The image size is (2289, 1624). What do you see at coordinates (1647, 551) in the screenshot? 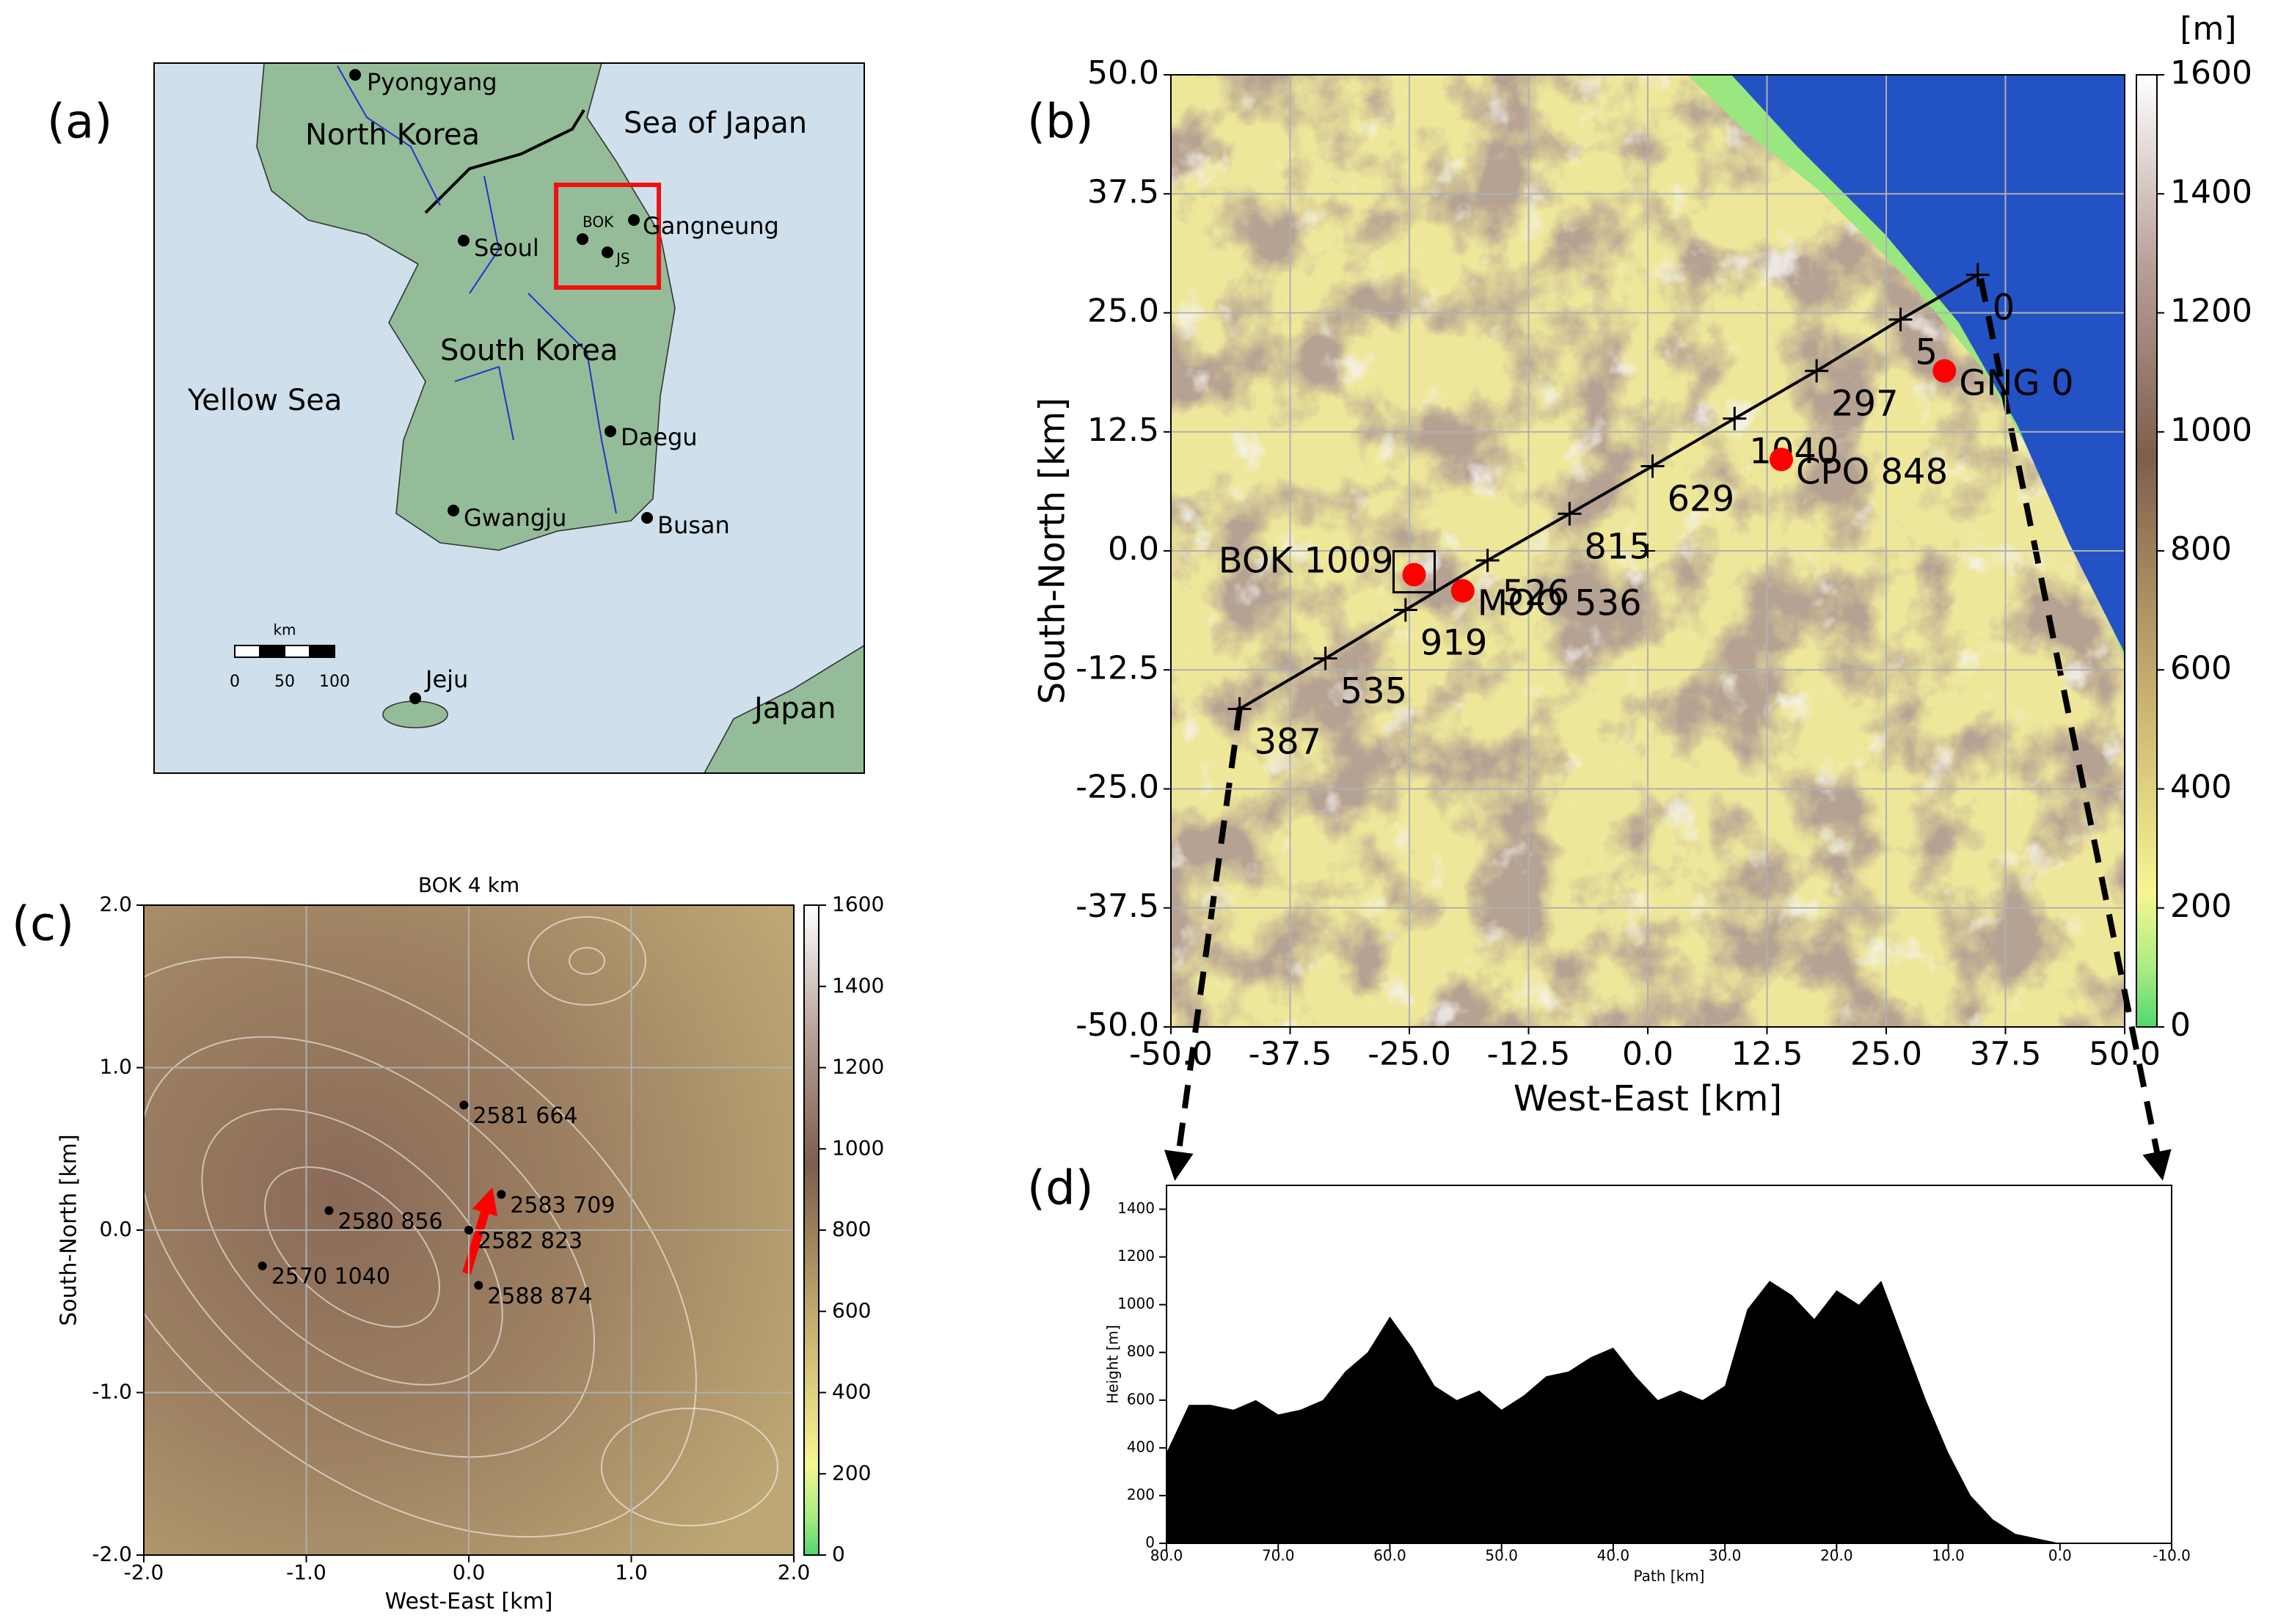
I see `origin-cross` at bounding box center [1647, 551].